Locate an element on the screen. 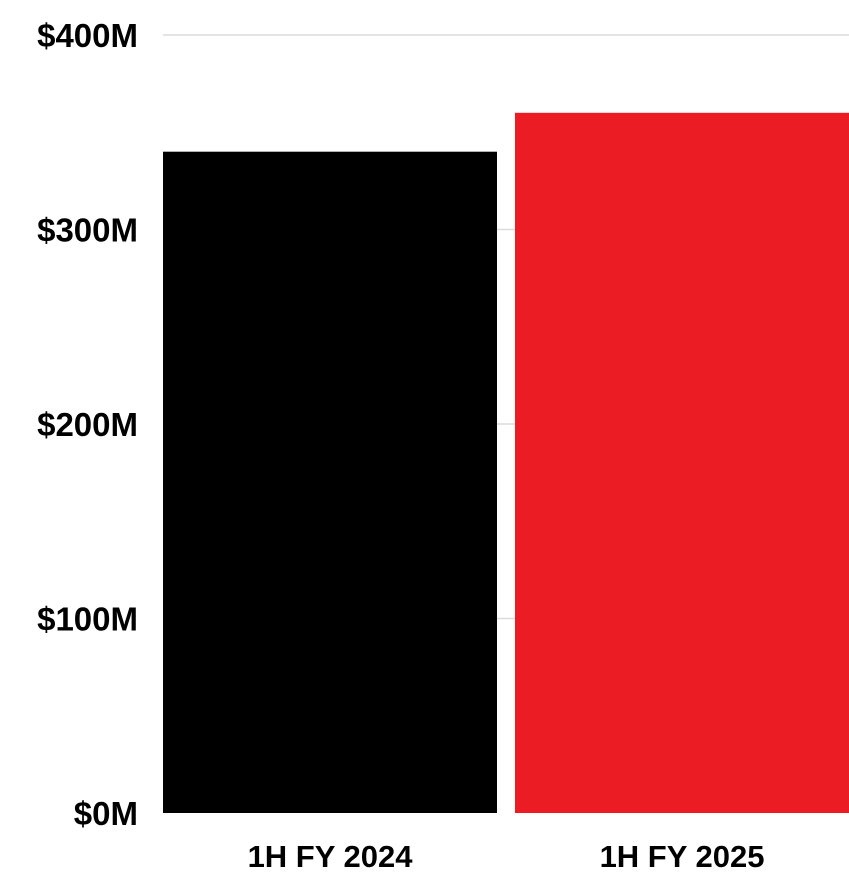  x-category-label: 1H FY 2024 is located at coordinates (331, 856).